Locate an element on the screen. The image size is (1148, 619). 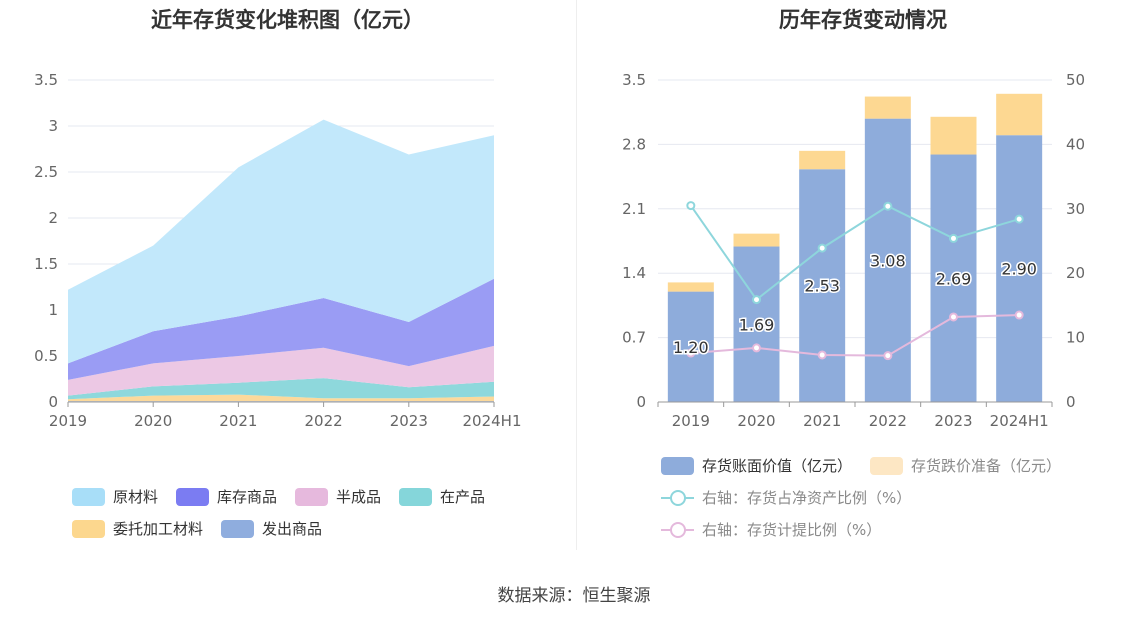
y-left-tick-label: 2.8 is located at coordinates (634, 144).